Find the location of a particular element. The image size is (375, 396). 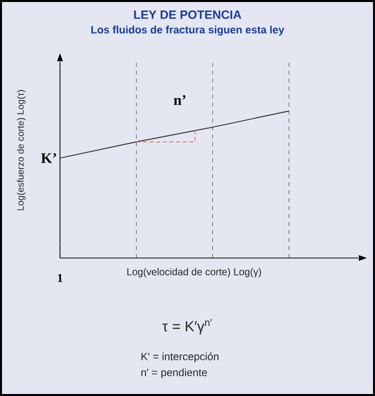

chart-subtitle: Los fluidos de fractura siguen esta ley is located at coordinates (187, 31).